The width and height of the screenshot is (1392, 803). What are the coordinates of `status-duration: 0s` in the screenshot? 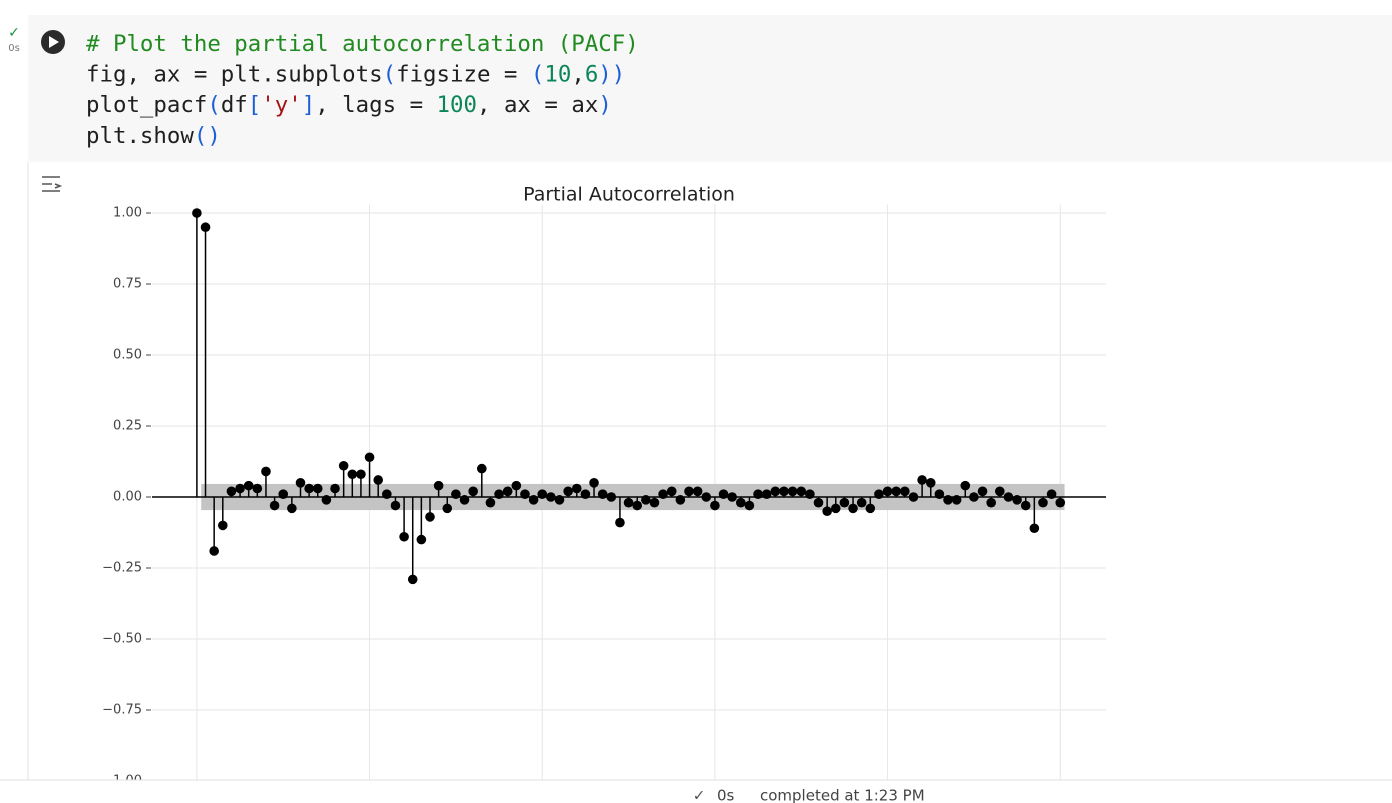 It's located at (726, 795).